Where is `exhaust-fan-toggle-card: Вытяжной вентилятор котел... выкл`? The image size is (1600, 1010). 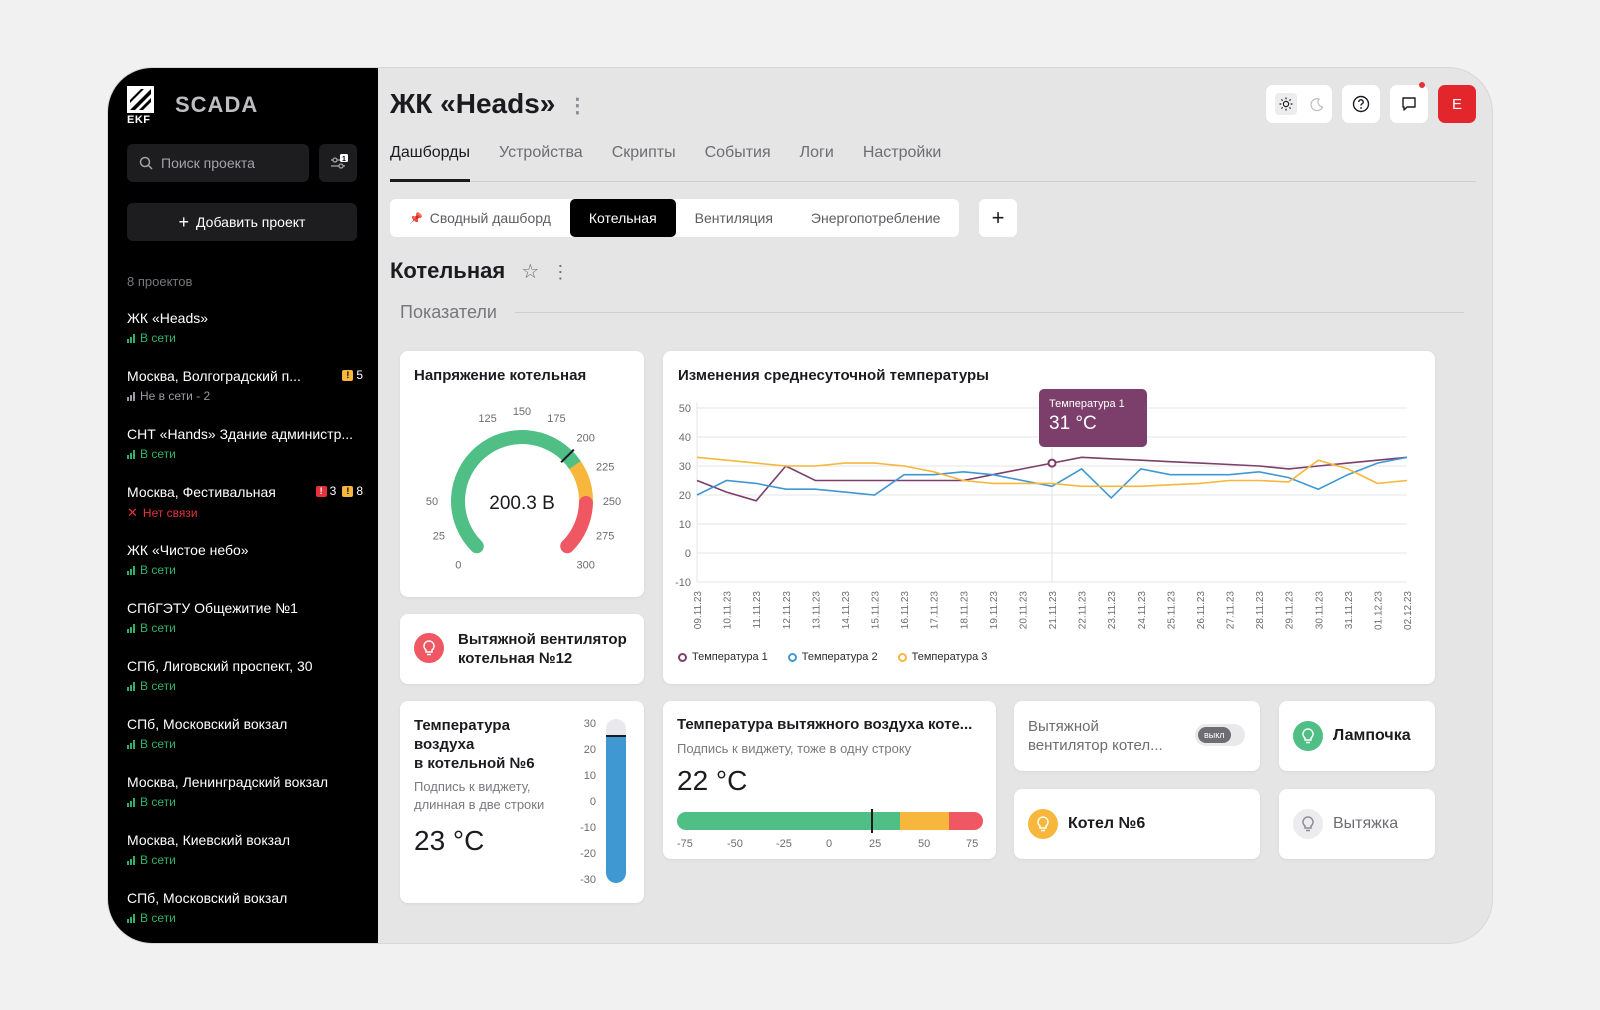
exhaust-fan-toggle-card: Вытяжной вентилятор котел... выкл is located at coordinates (1137, 736).